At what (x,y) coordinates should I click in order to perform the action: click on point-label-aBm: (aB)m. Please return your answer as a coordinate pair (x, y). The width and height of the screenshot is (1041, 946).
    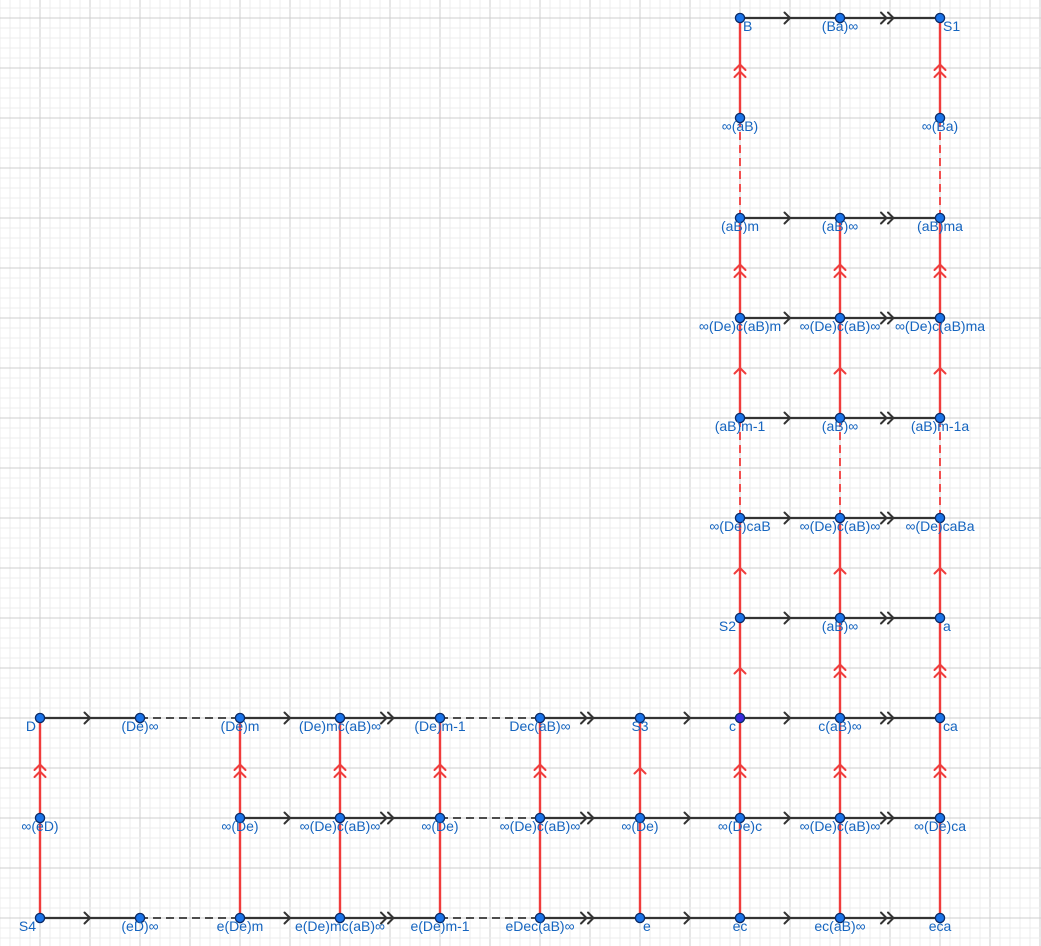
    Looking at the image, I should click on (740, 226).